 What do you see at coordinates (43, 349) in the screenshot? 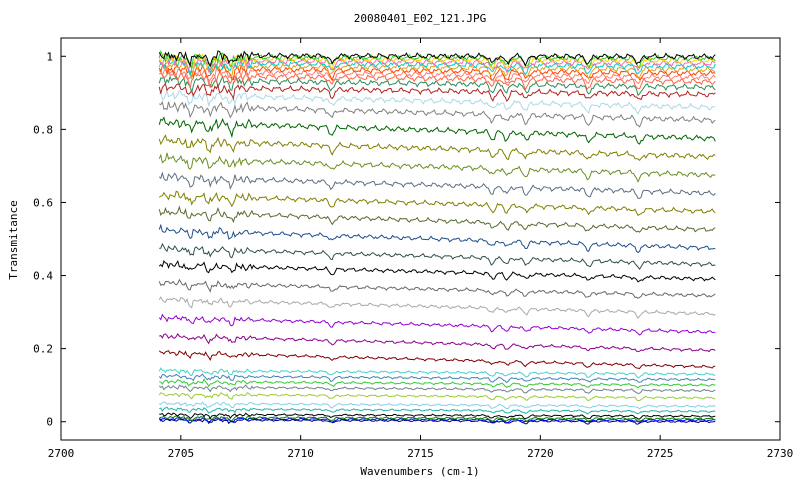
I see `y-tick-label: 0.2` at bounding box center [43, 349].